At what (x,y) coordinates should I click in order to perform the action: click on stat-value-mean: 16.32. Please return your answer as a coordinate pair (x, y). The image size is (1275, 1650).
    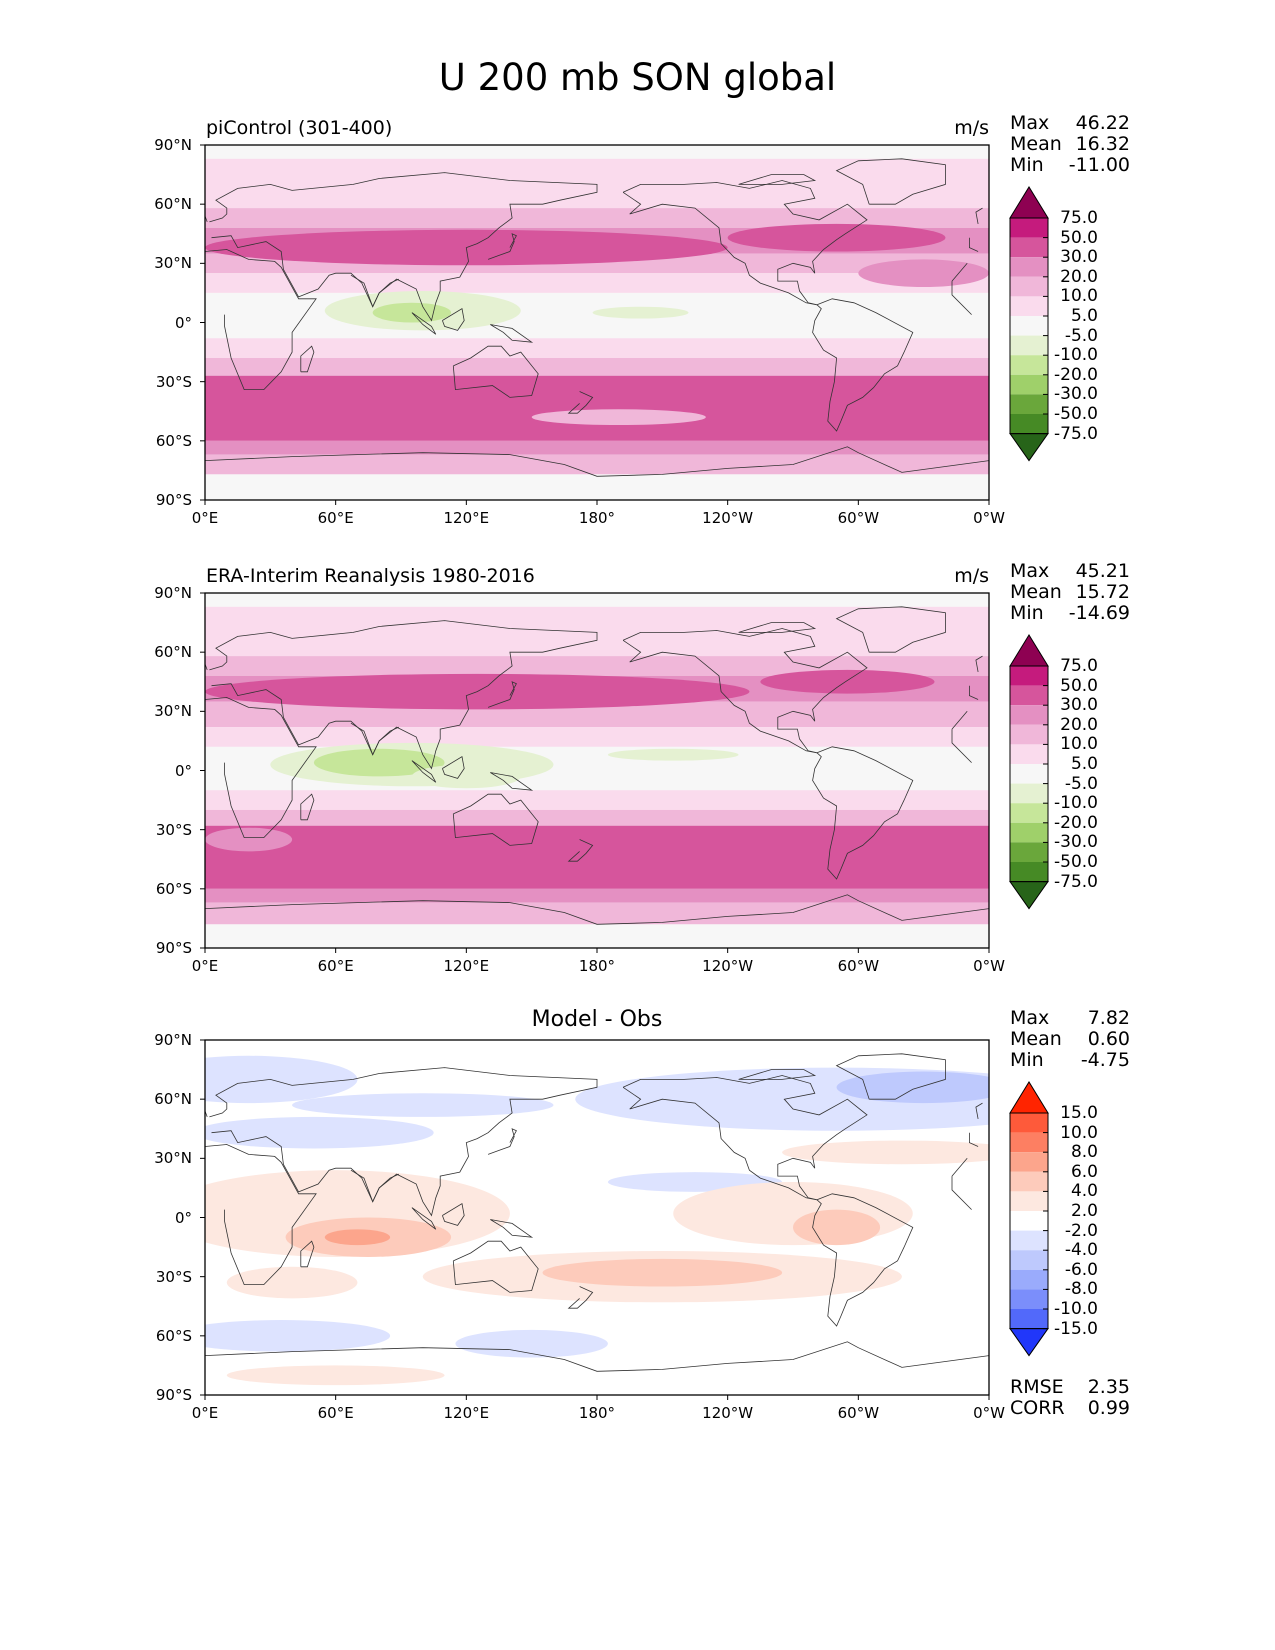
    Looking at the image, I should click on (1102, 144).